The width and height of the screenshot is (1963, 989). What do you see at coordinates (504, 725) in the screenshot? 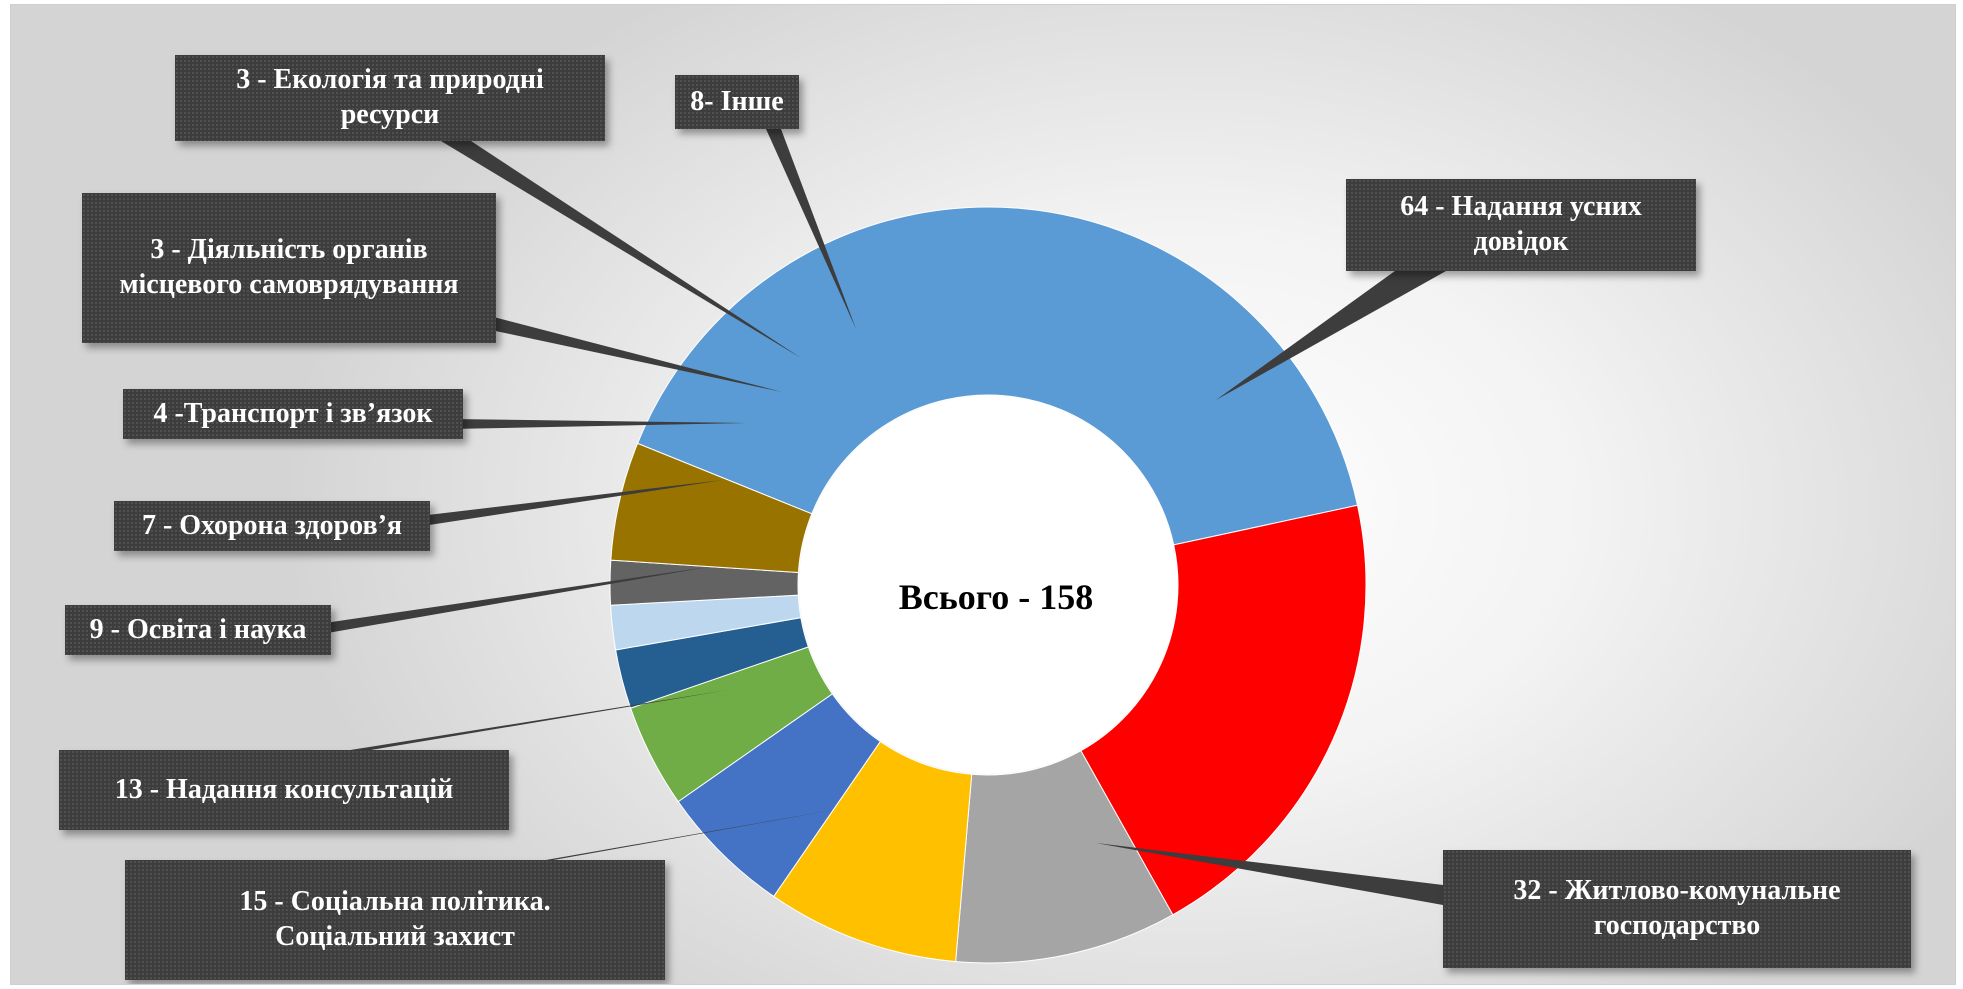
I see `pointer-consultations` at bounding box center [504, 725].